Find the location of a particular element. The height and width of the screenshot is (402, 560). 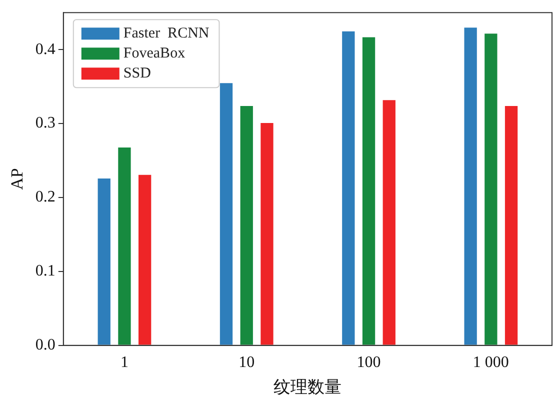

x-tick-label: 10 is located at coordinates (246, 363).